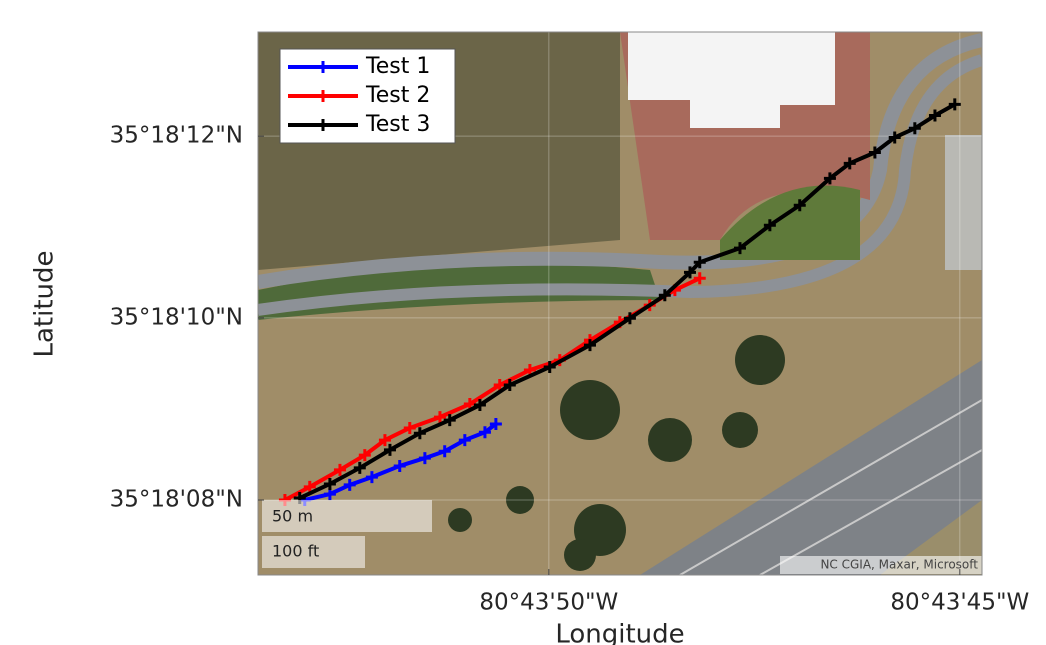 This screenshot has width=1046, height=645. I want to click on y-tick-label: 35°18'08"N, so click(176, 500).